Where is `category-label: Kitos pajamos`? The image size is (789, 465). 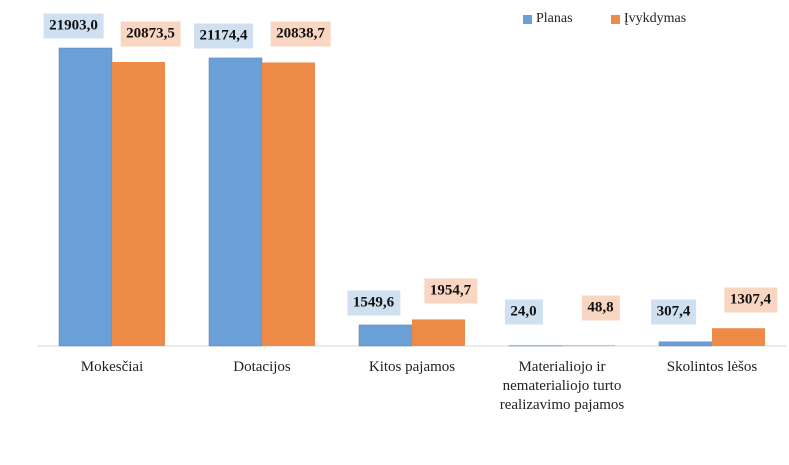
category-label: Kitos pajamos is located at coordinates (412, 367).